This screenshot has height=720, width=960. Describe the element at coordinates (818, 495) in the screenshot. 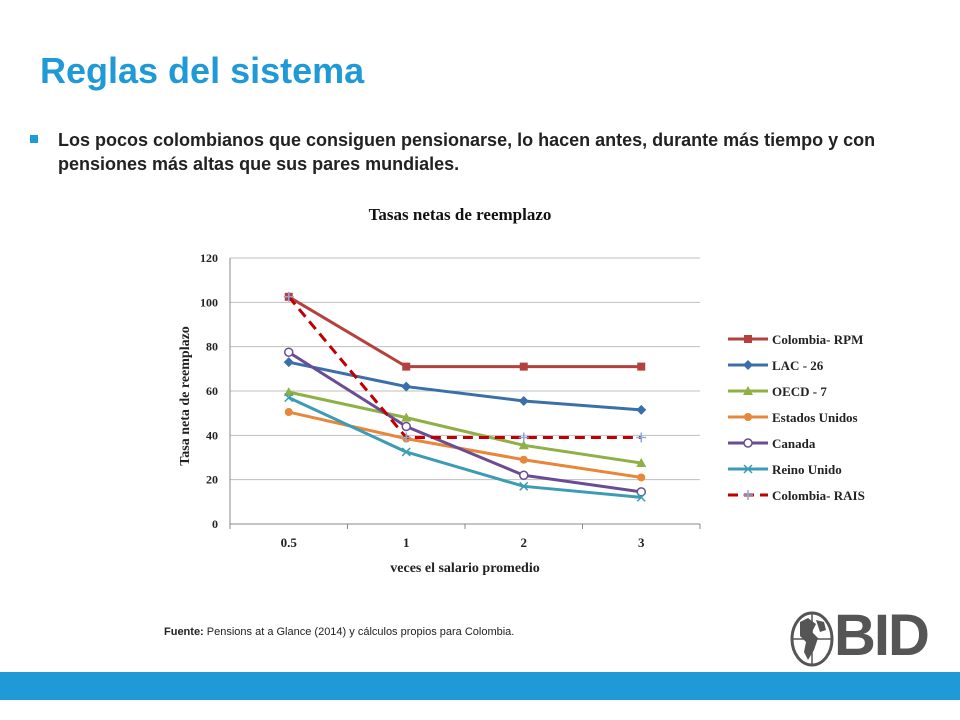

I see `legend-label: Colombia- RAIS` at that location.